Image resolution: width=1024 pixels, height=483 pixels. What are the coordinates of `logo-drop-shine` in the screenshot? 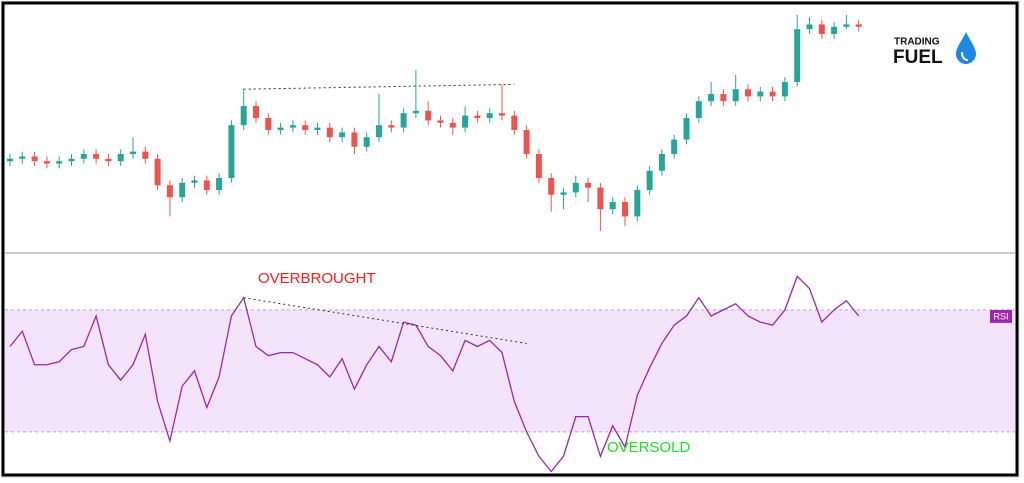 It's located at (965, 56).